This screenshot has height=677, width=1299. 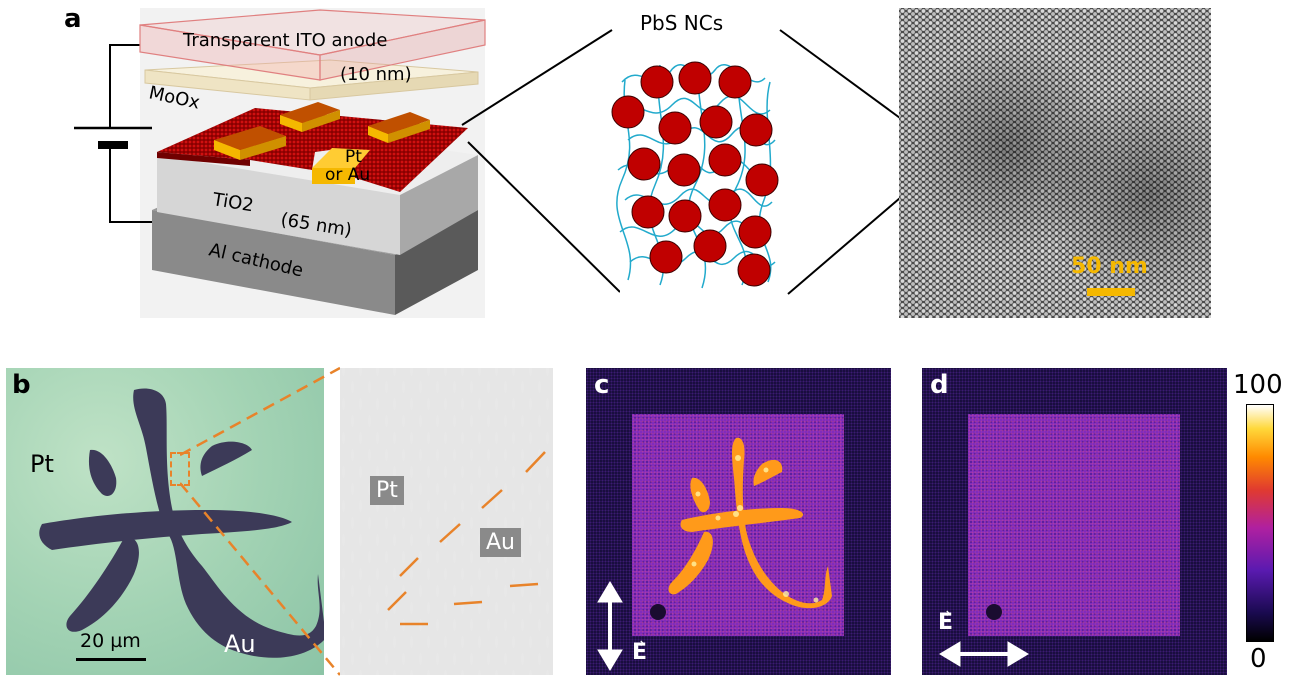 What do you see at coordinates (347, 175) in the screenshot?
I see `electrode-label-au: or Au` at bounding box center [347, 175].